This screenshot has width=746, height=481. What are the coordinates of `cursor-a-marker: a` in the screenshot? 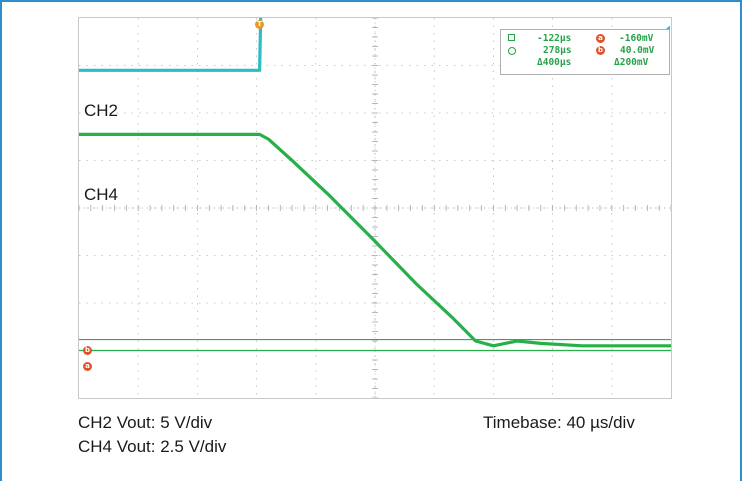 It's located at (87, 366).